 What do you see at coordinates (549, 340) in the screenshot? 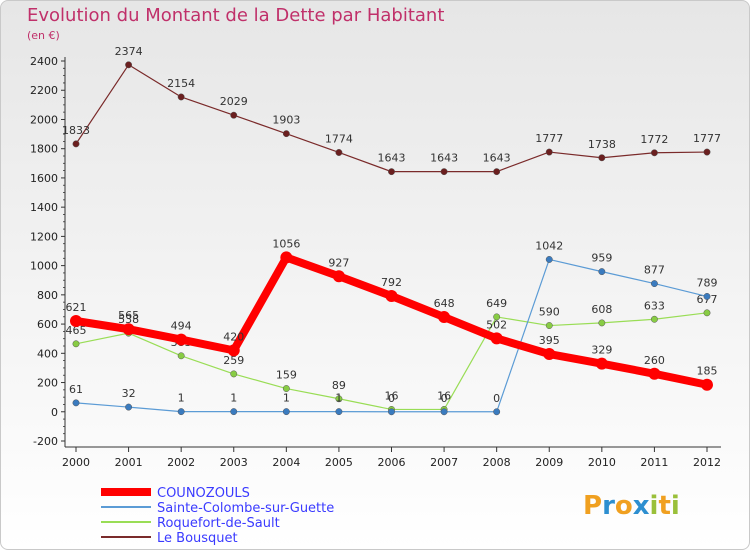
I see `data-label: 395` at bounding box center [549, 340].